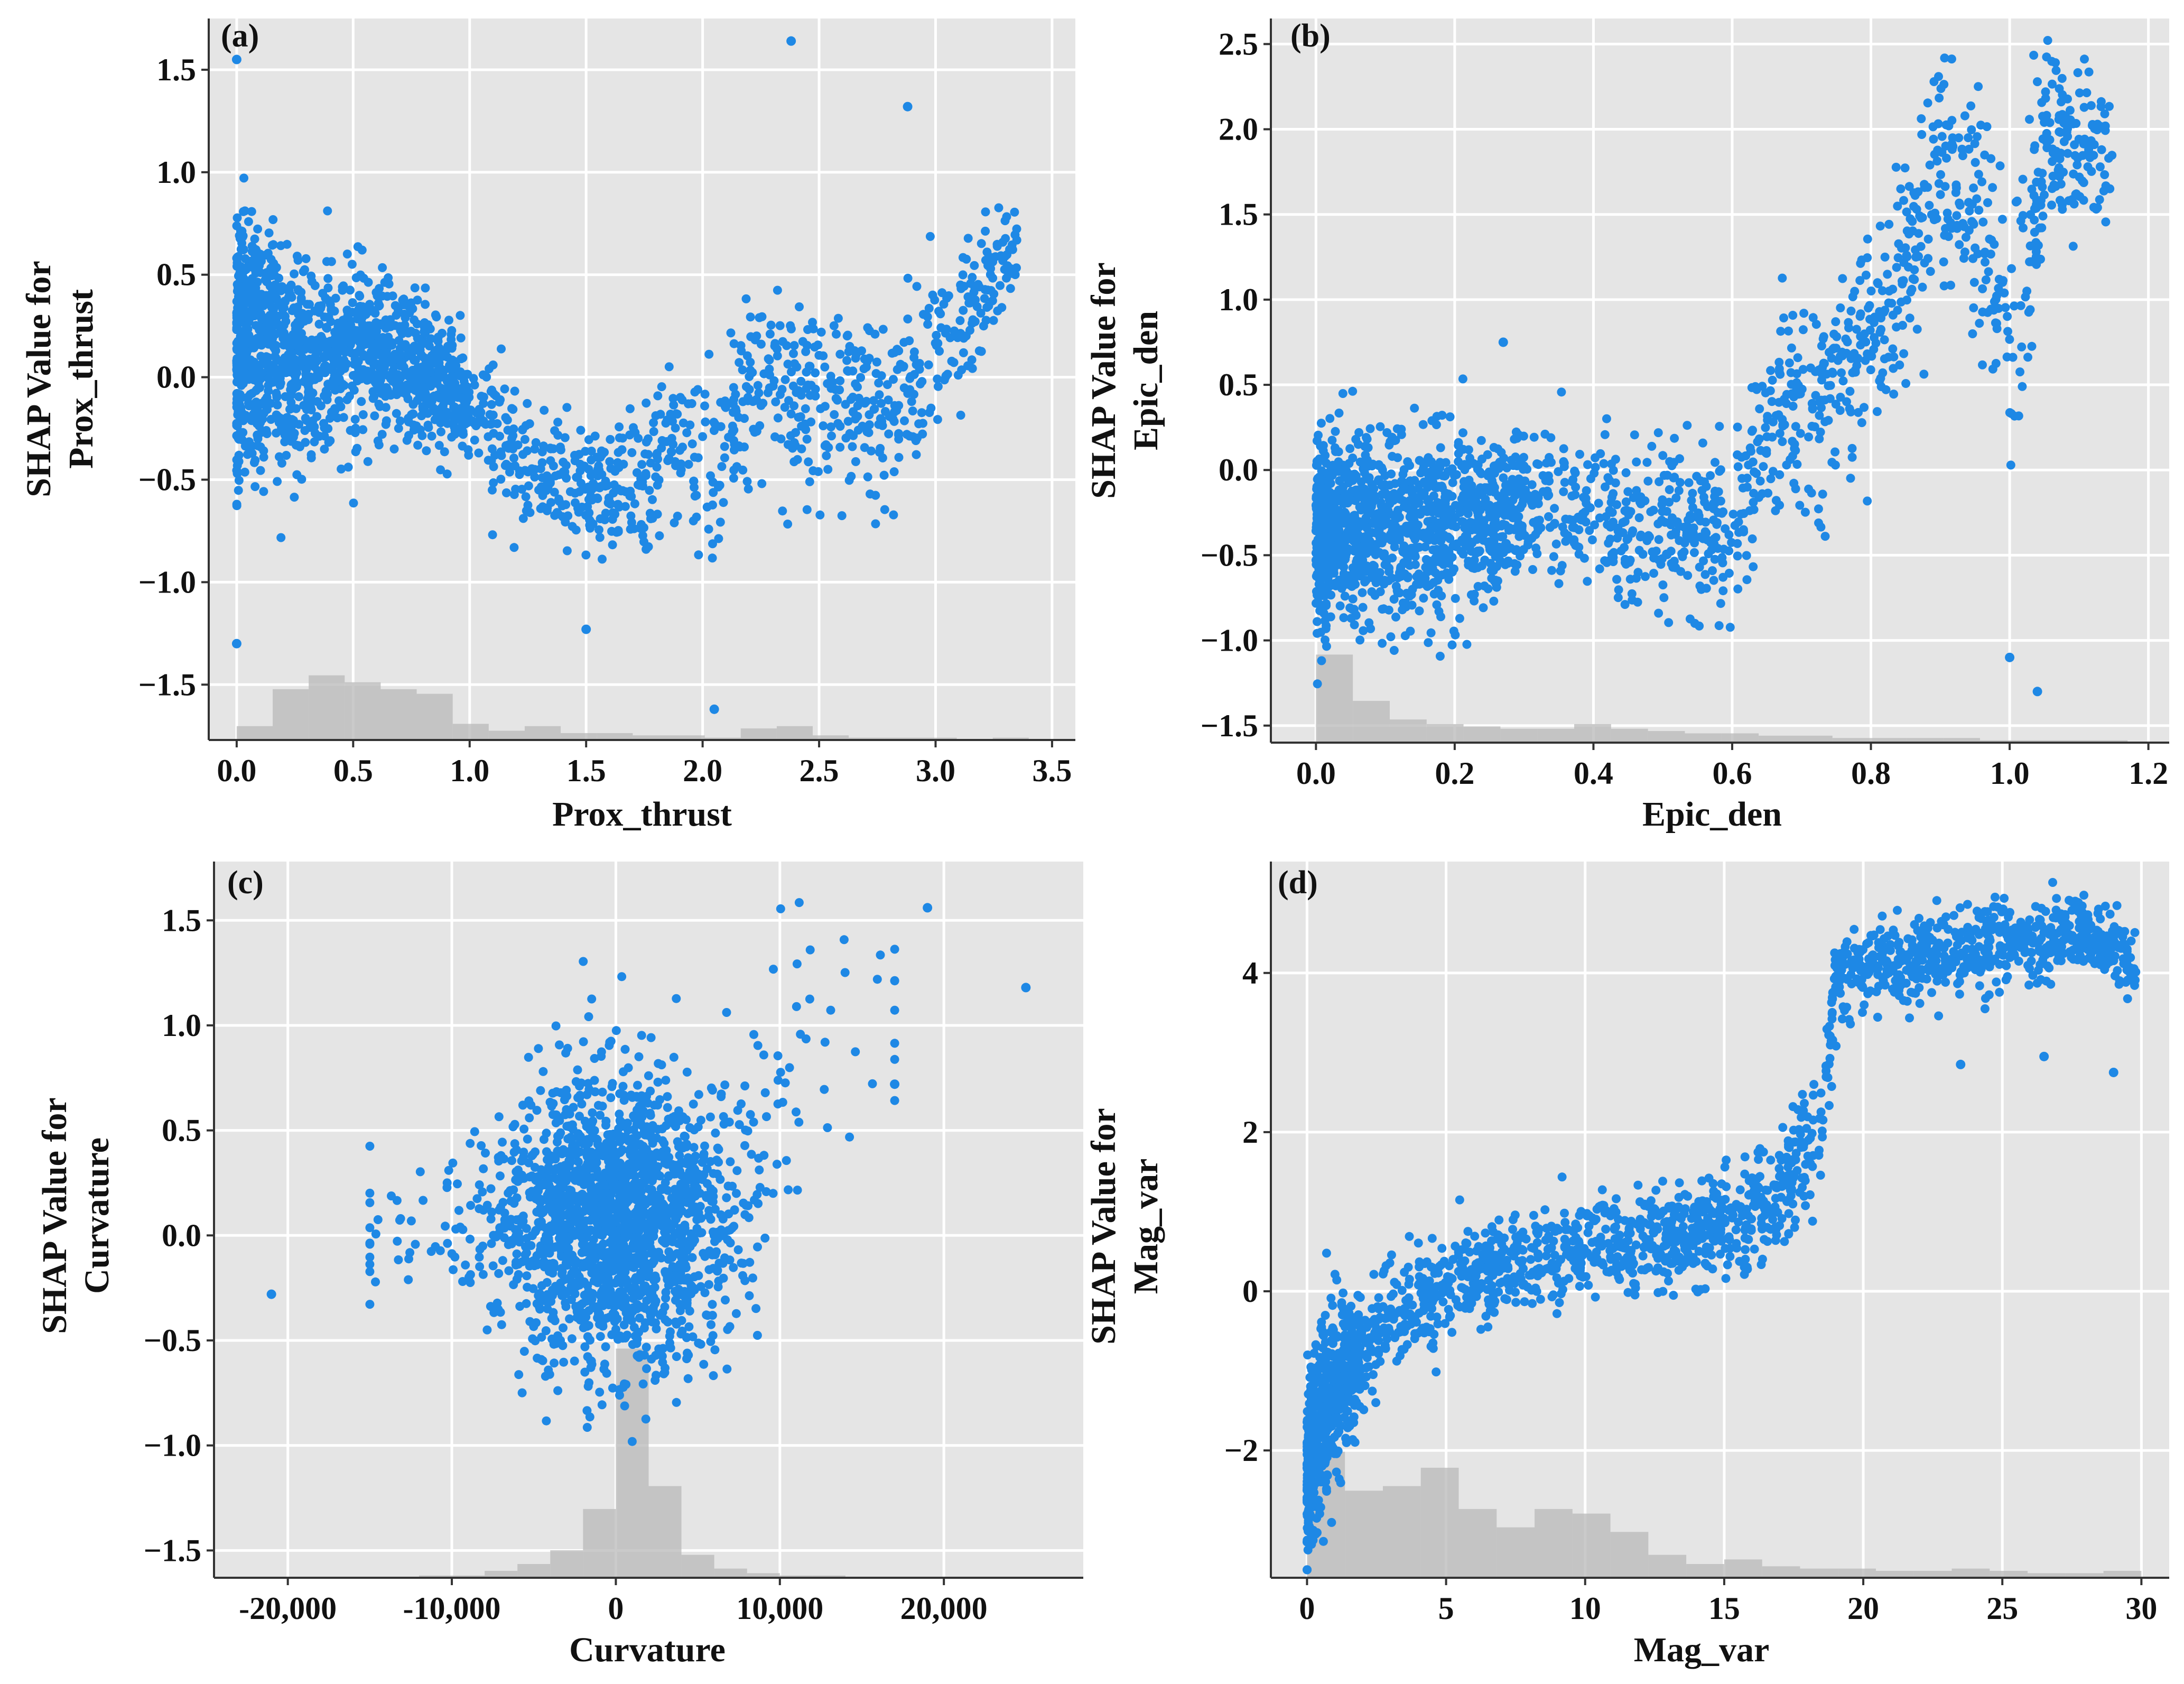  What do you see at coordinates (1310, 36) in the screenshot?
I see `panel-b-label: (b)` at bounding box center [1310, 36].